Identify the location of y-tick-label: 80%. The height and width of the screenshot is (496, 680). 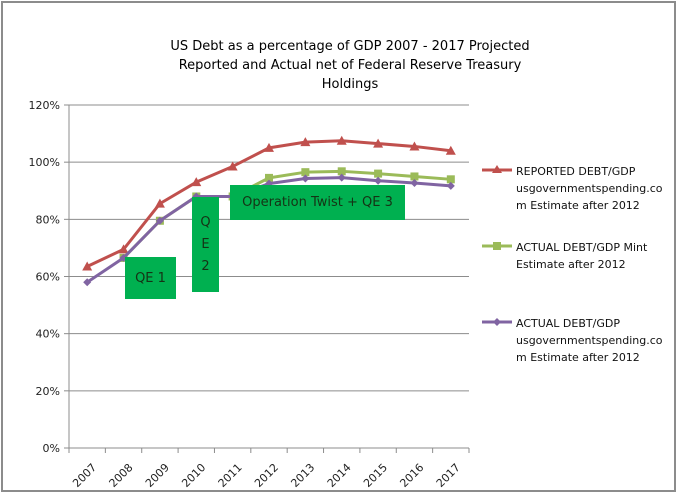
(48, 219).